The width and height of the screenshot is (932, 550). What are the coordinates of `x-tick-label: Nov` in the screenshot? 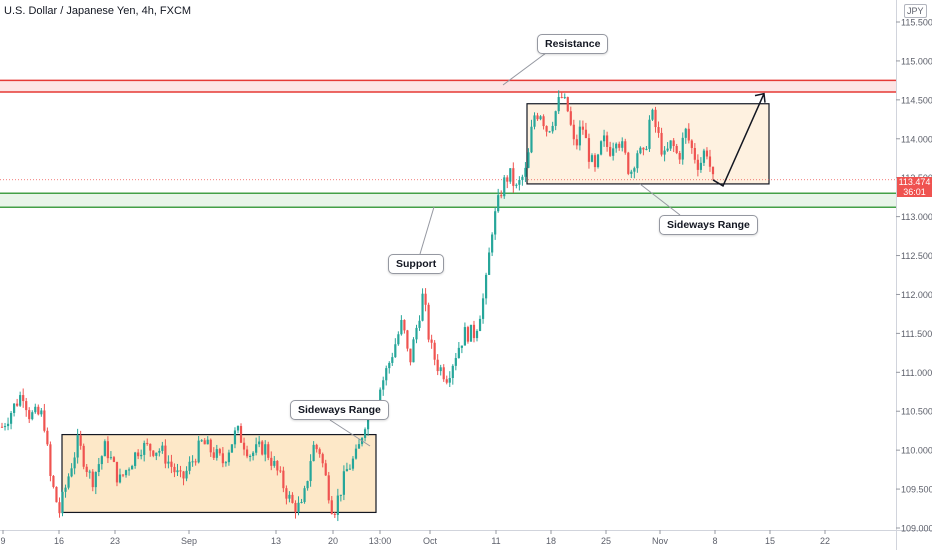 It's located at (660, 541).